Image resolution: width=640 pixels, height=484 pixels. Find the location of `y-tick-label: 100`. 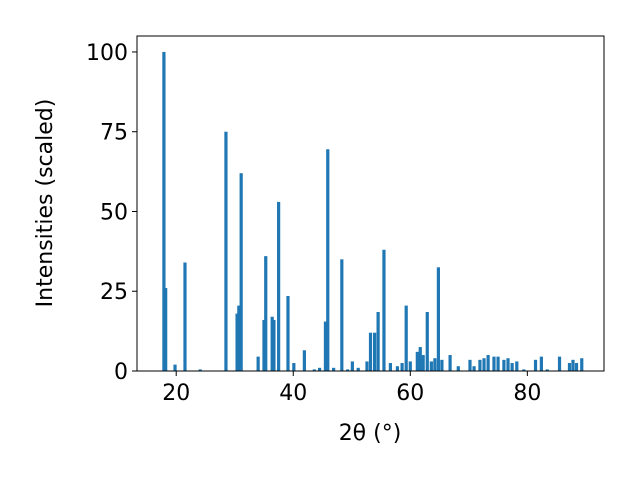

y-tick-label: 100 is located at coordinates (107, 53).